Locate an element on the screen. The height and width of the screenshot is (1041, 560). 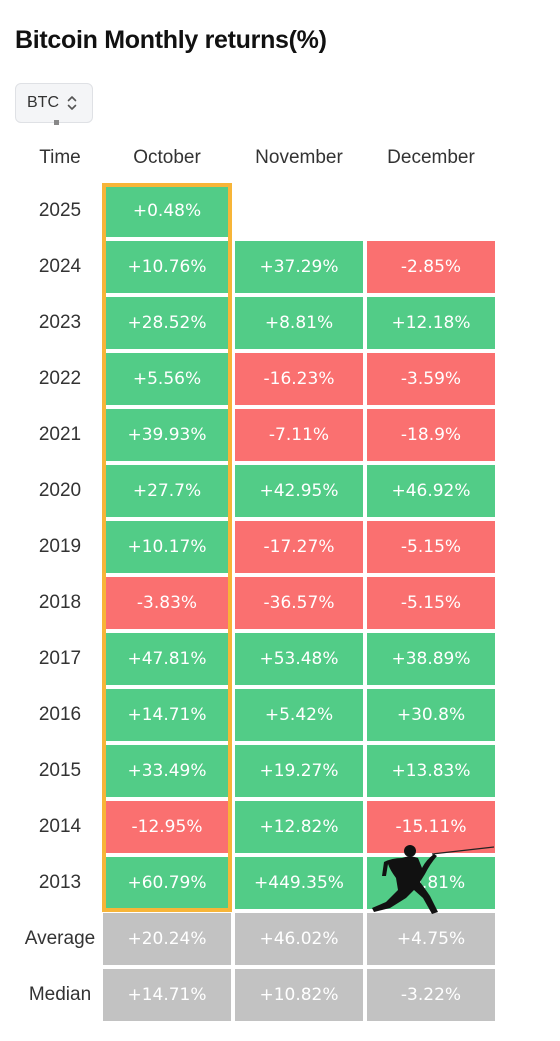
return-cell-2019-october: +10.17% is located at coordinates (167, 547).